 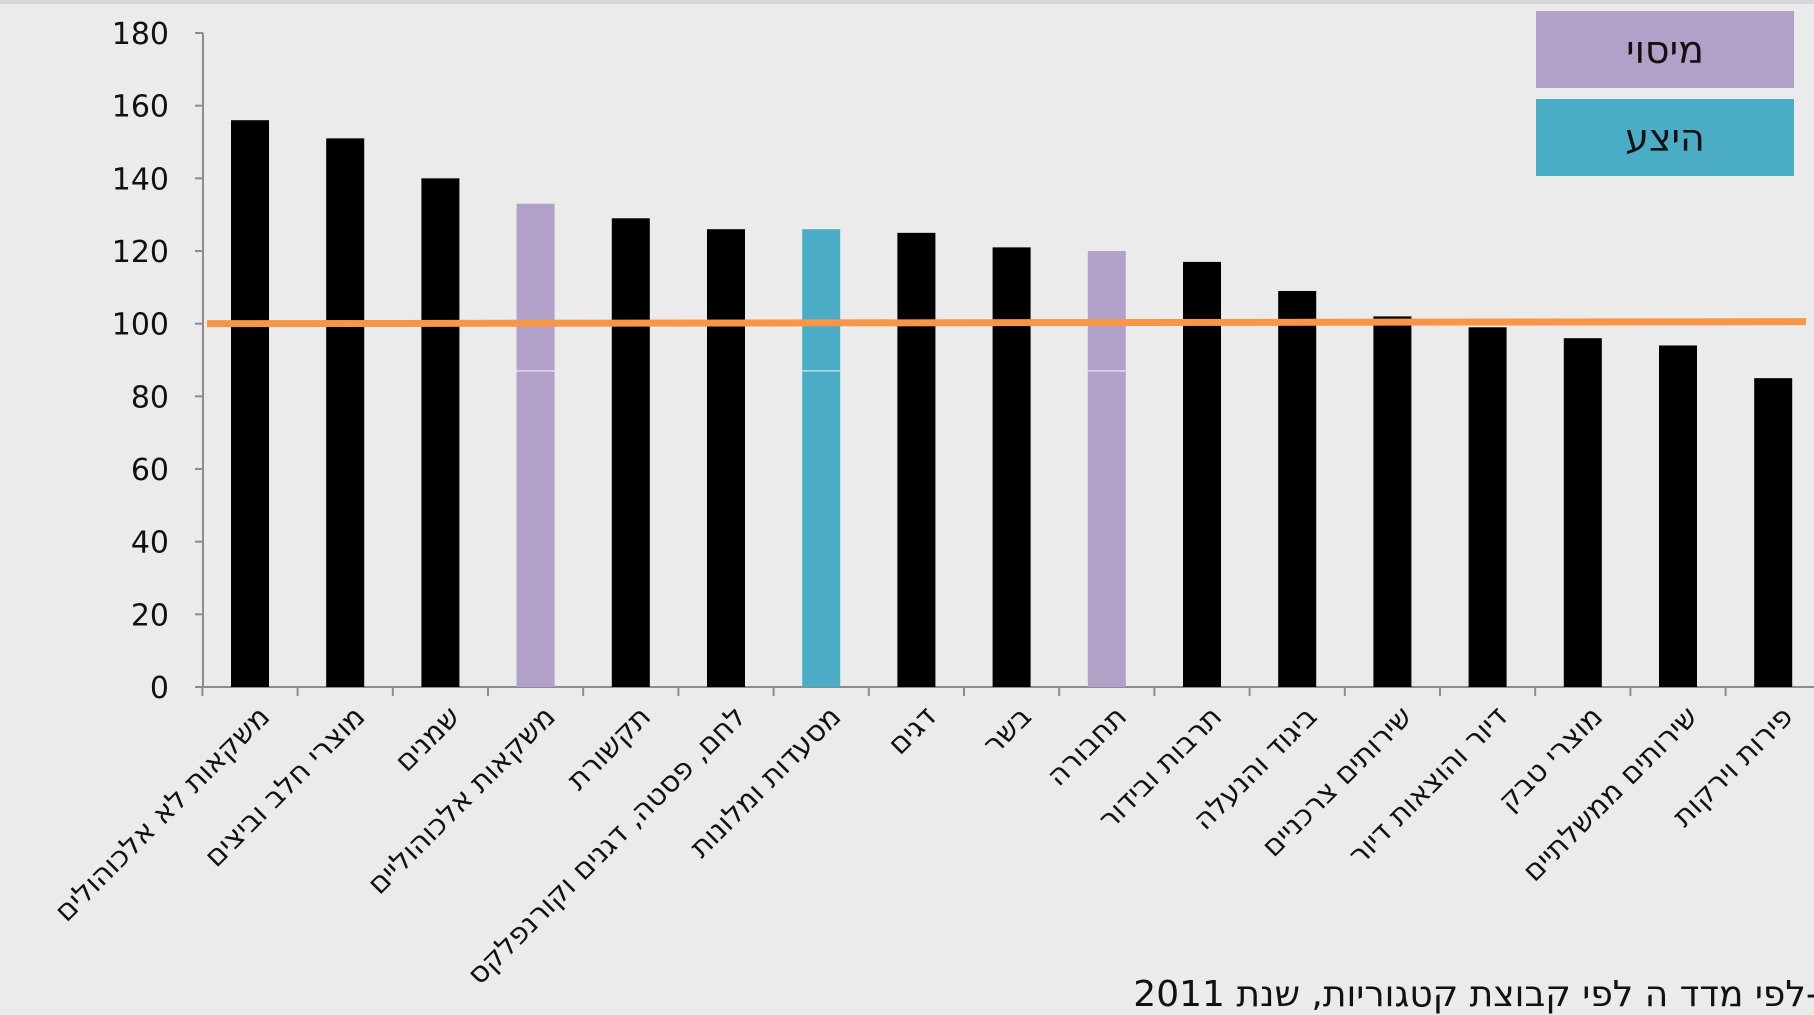 I want to click on y-tick-label: 160, so click(x=140, y=107).